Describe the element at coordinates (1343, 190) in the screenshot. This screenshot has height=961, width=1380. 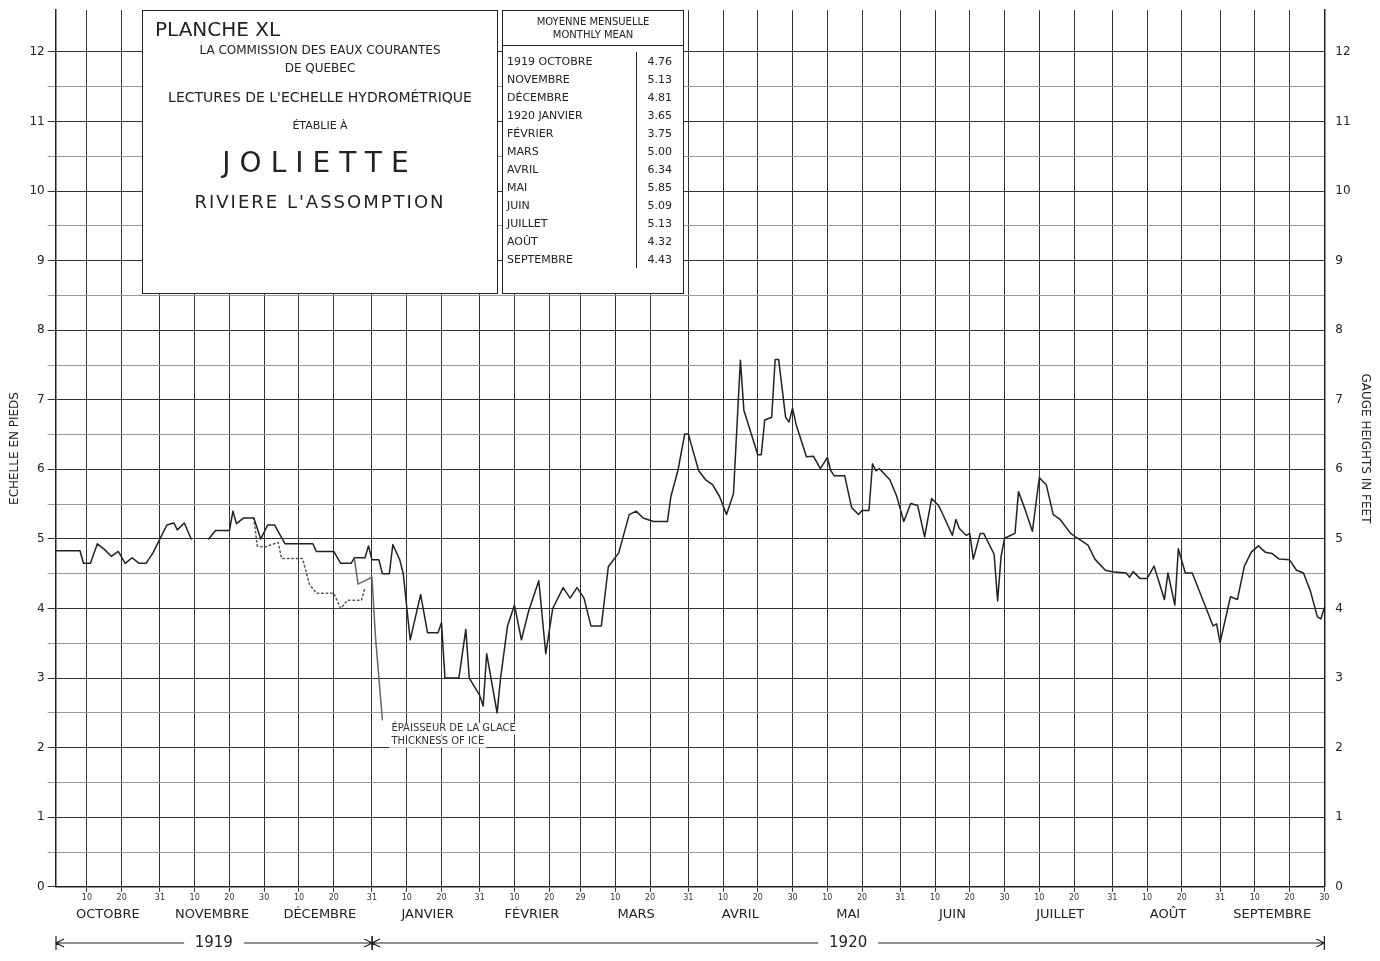
I see `y2-tick-label: 10` at that location.